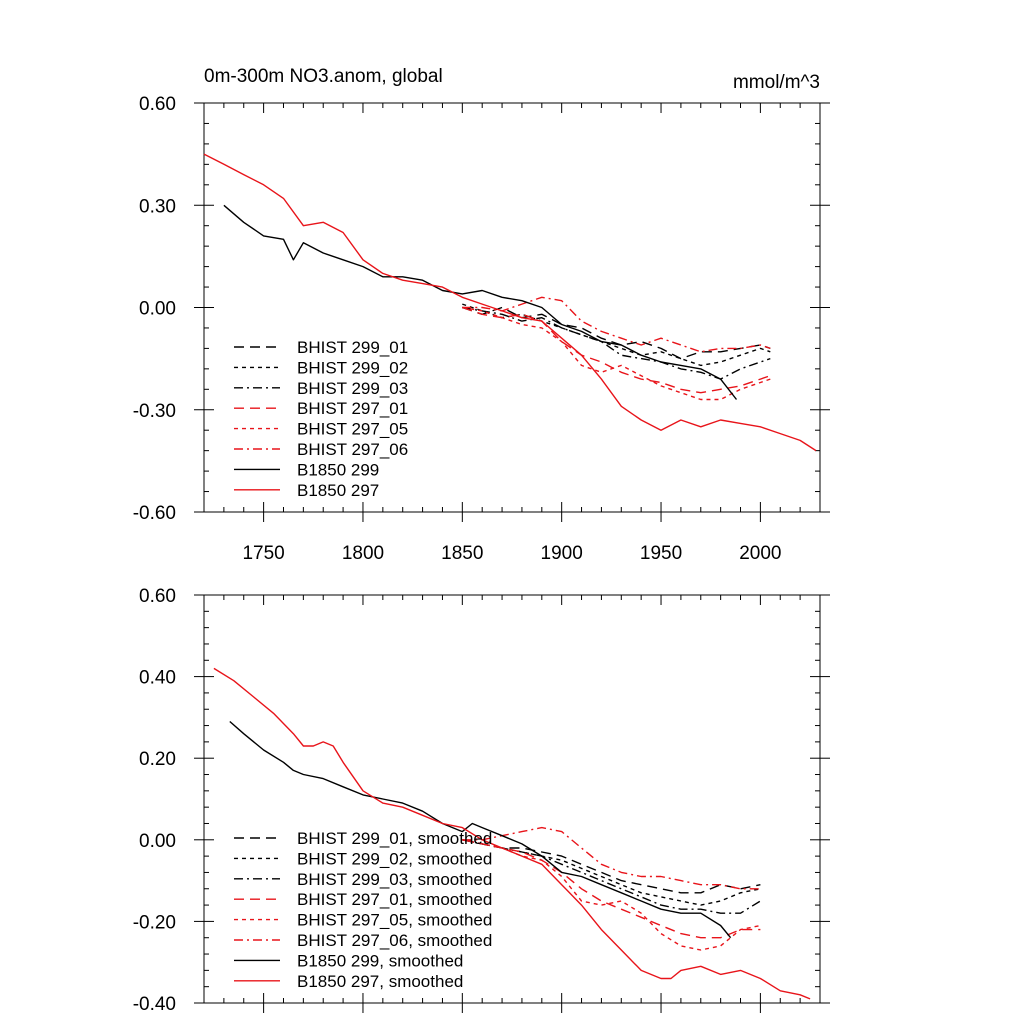 Image resolution: width=1024 pixels, height=1024 pixels. Describe the element at coordinates (394, 858) in the screenshot. I see `legend-label: BHIST 299_02, smoothed` at that location.